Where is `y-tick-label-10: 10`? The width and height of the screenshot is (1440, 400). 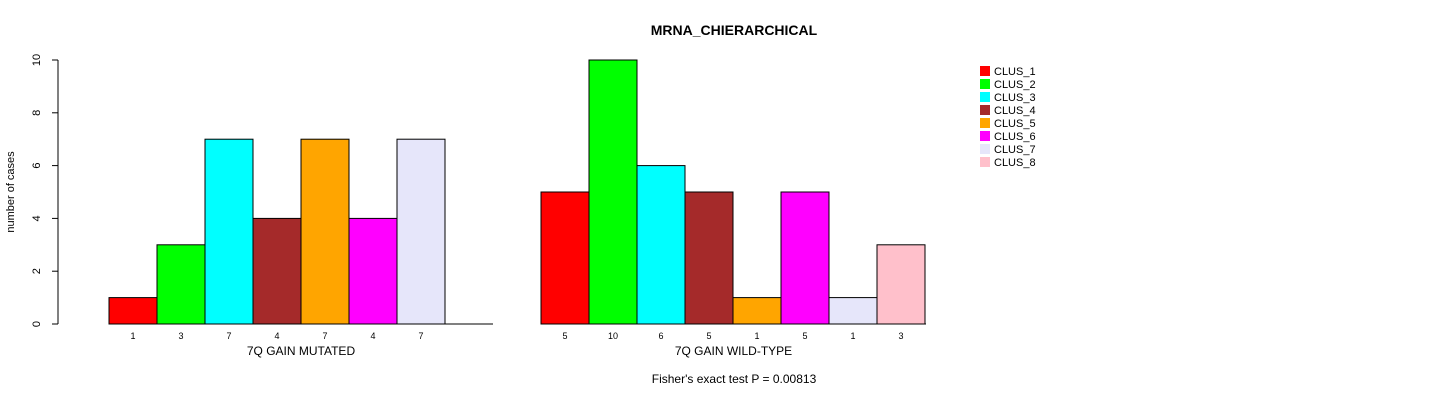 y-tick-label-10: 10 is located at coordinates (37, 60).